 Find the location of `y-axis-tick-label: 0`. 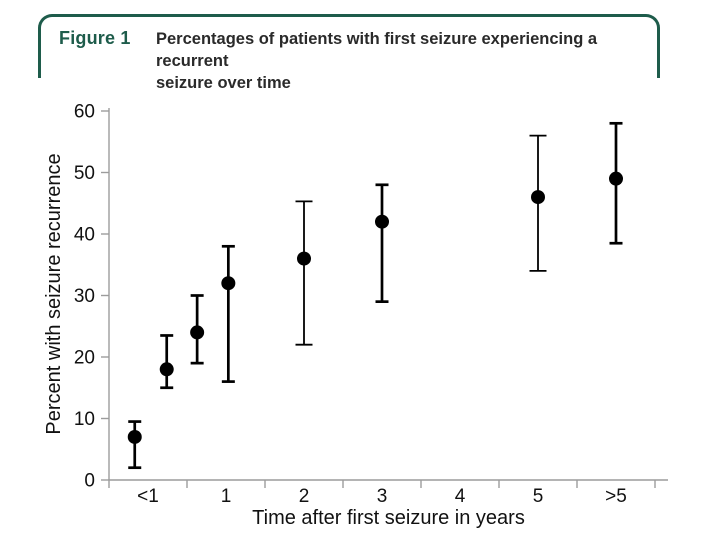

y-axis-tick-label: 0 is located at coordinates (89, 481).